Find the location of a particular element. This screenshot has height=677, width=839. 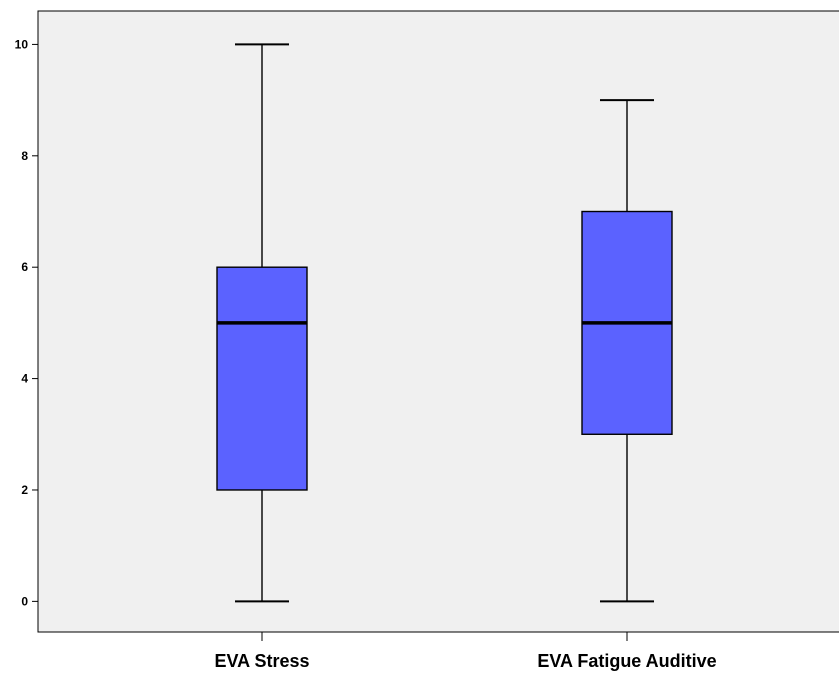

y-tick-label: 4 is located at coordinates (24, 379).